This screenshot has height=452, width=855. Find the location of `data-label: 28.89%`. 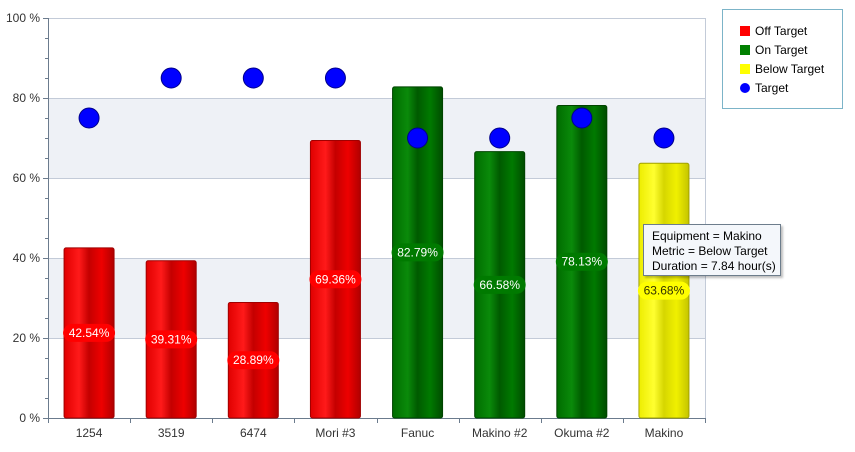

data-label: 28.89% is located at coordinates (253, 360).